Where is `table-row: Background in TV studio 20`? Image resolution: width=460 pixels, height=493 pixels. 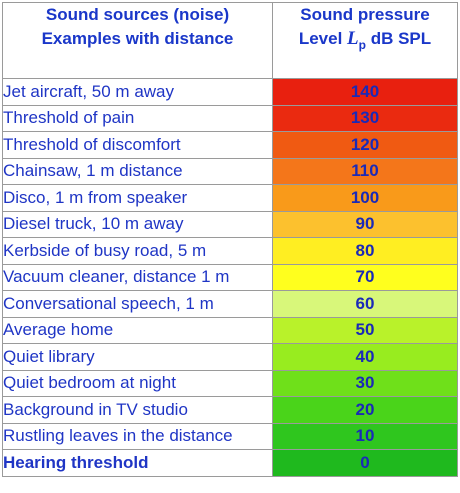 table-row: Background in TV studio 20 is located at coordinates (230, 410).